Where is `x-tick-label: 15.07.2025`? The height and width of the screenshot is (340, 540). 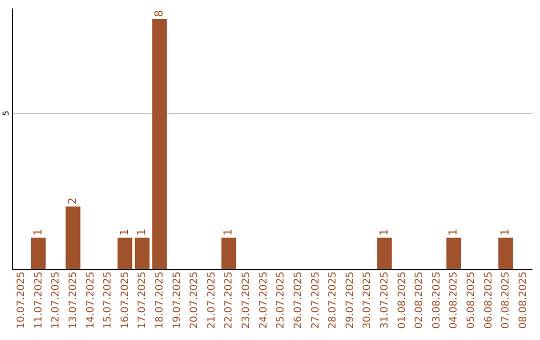 x-tick-label: 15.07.2025 is located at coordinates (108, 300).